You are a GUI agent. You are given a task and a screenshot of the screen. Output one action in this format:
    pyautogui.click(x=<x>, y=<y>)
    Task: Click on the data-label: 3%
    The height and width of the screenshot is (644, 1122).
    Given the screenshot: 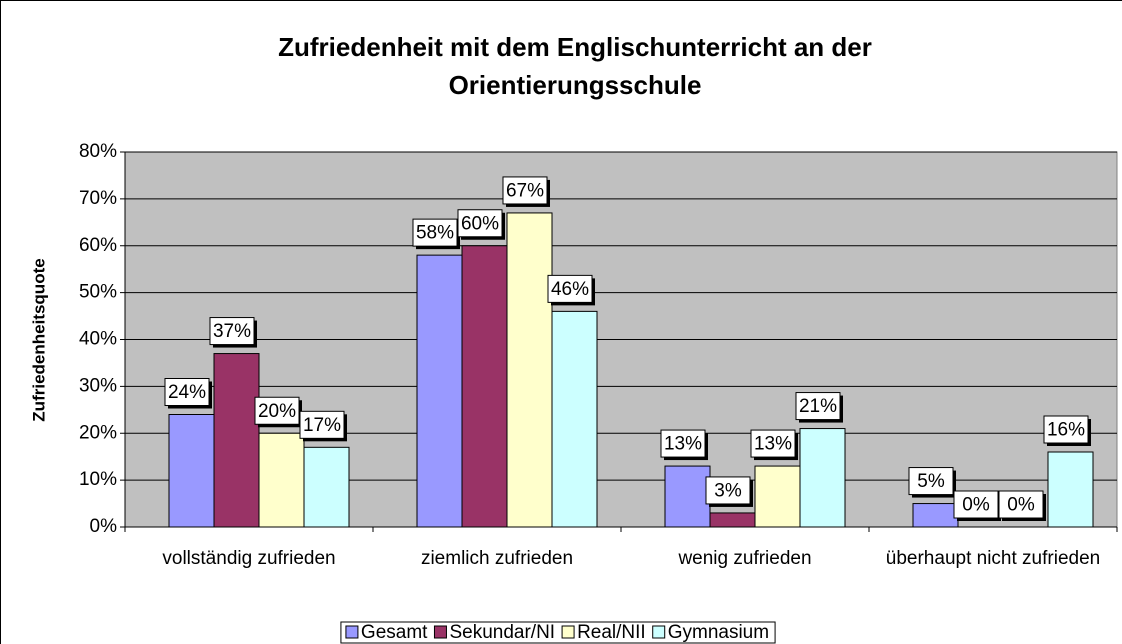 What is the action you would take?
    pyautogui.click(x=728, y=490)
    